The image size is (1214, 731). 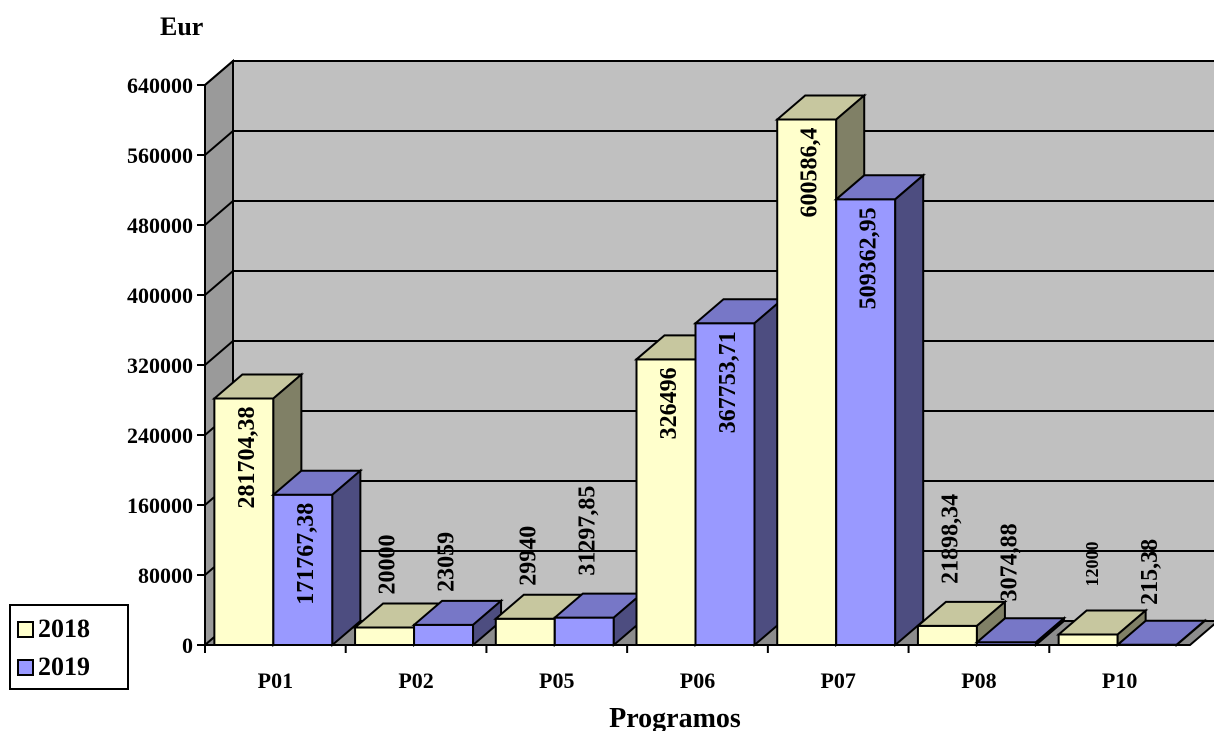 I want to click on data-label-2018-P05: 29940, so click(x=528, y=556).